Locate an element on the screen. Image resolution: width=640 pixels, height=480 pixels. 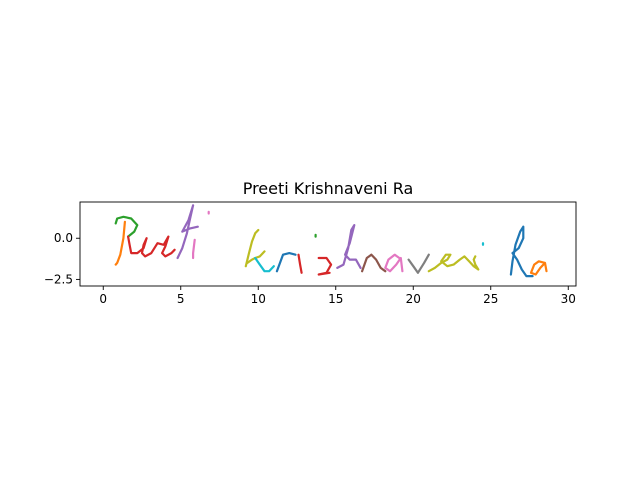
y-tick-label: −2.5 is located at coordinates (58, 279).